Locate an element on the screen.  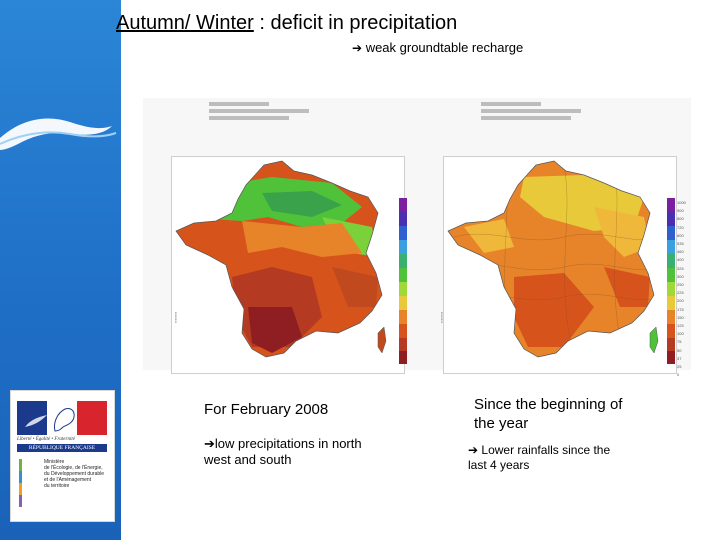
caption-since-start: Since the beginning of the year is located at coordinates (548, 414).